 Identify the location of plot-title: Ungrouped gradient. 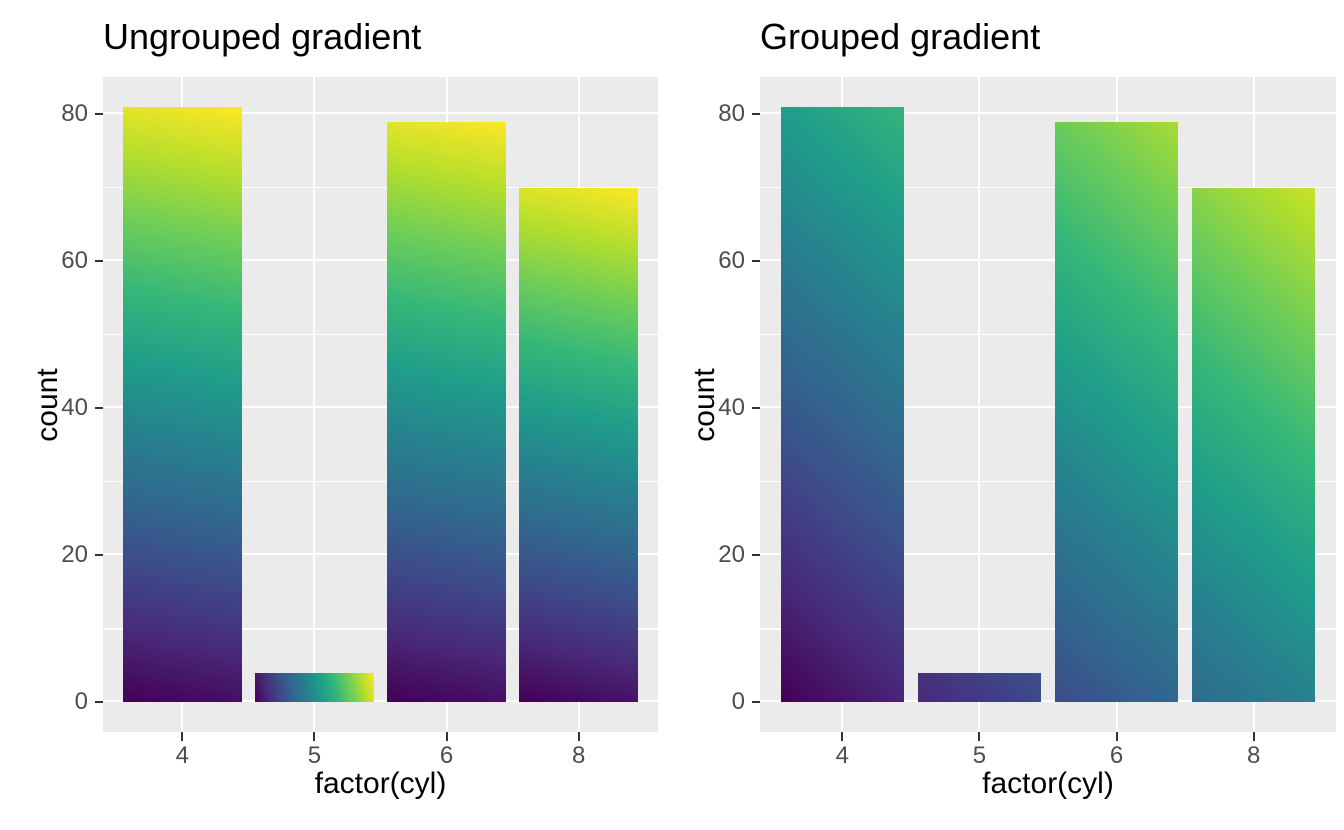
(262, 36).